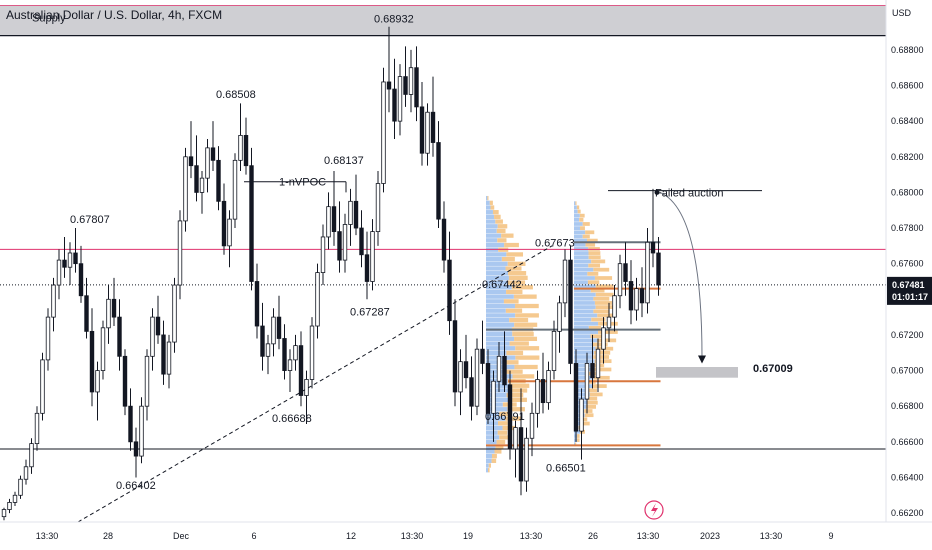 The image size is (932, 550). Describe the element at coordinates (689, 193) in the screenshot. I see `annotation-label-13: Failed auction` at that location.